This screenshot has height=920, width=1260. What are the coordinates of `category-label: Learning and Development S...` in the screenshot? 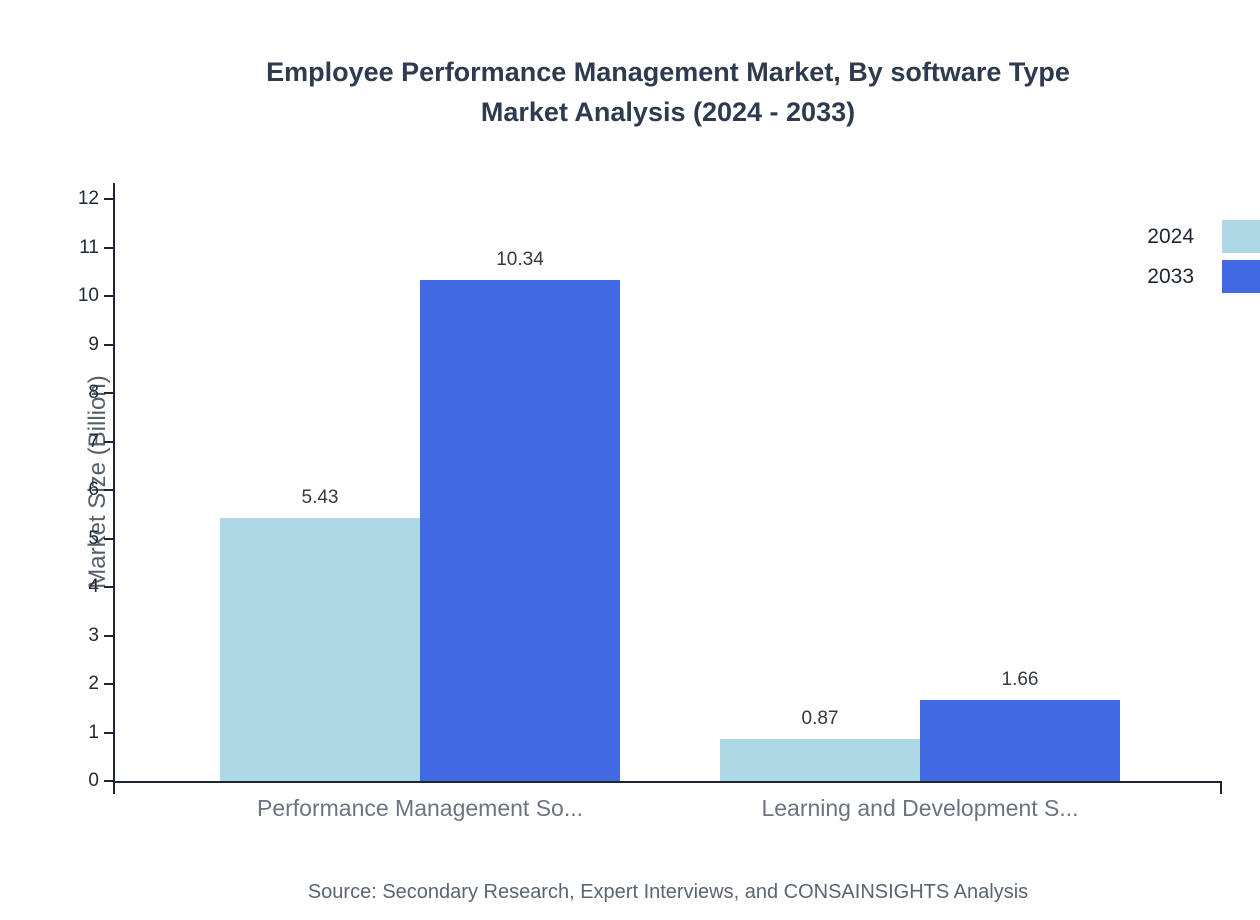 It's located at (920, 808).